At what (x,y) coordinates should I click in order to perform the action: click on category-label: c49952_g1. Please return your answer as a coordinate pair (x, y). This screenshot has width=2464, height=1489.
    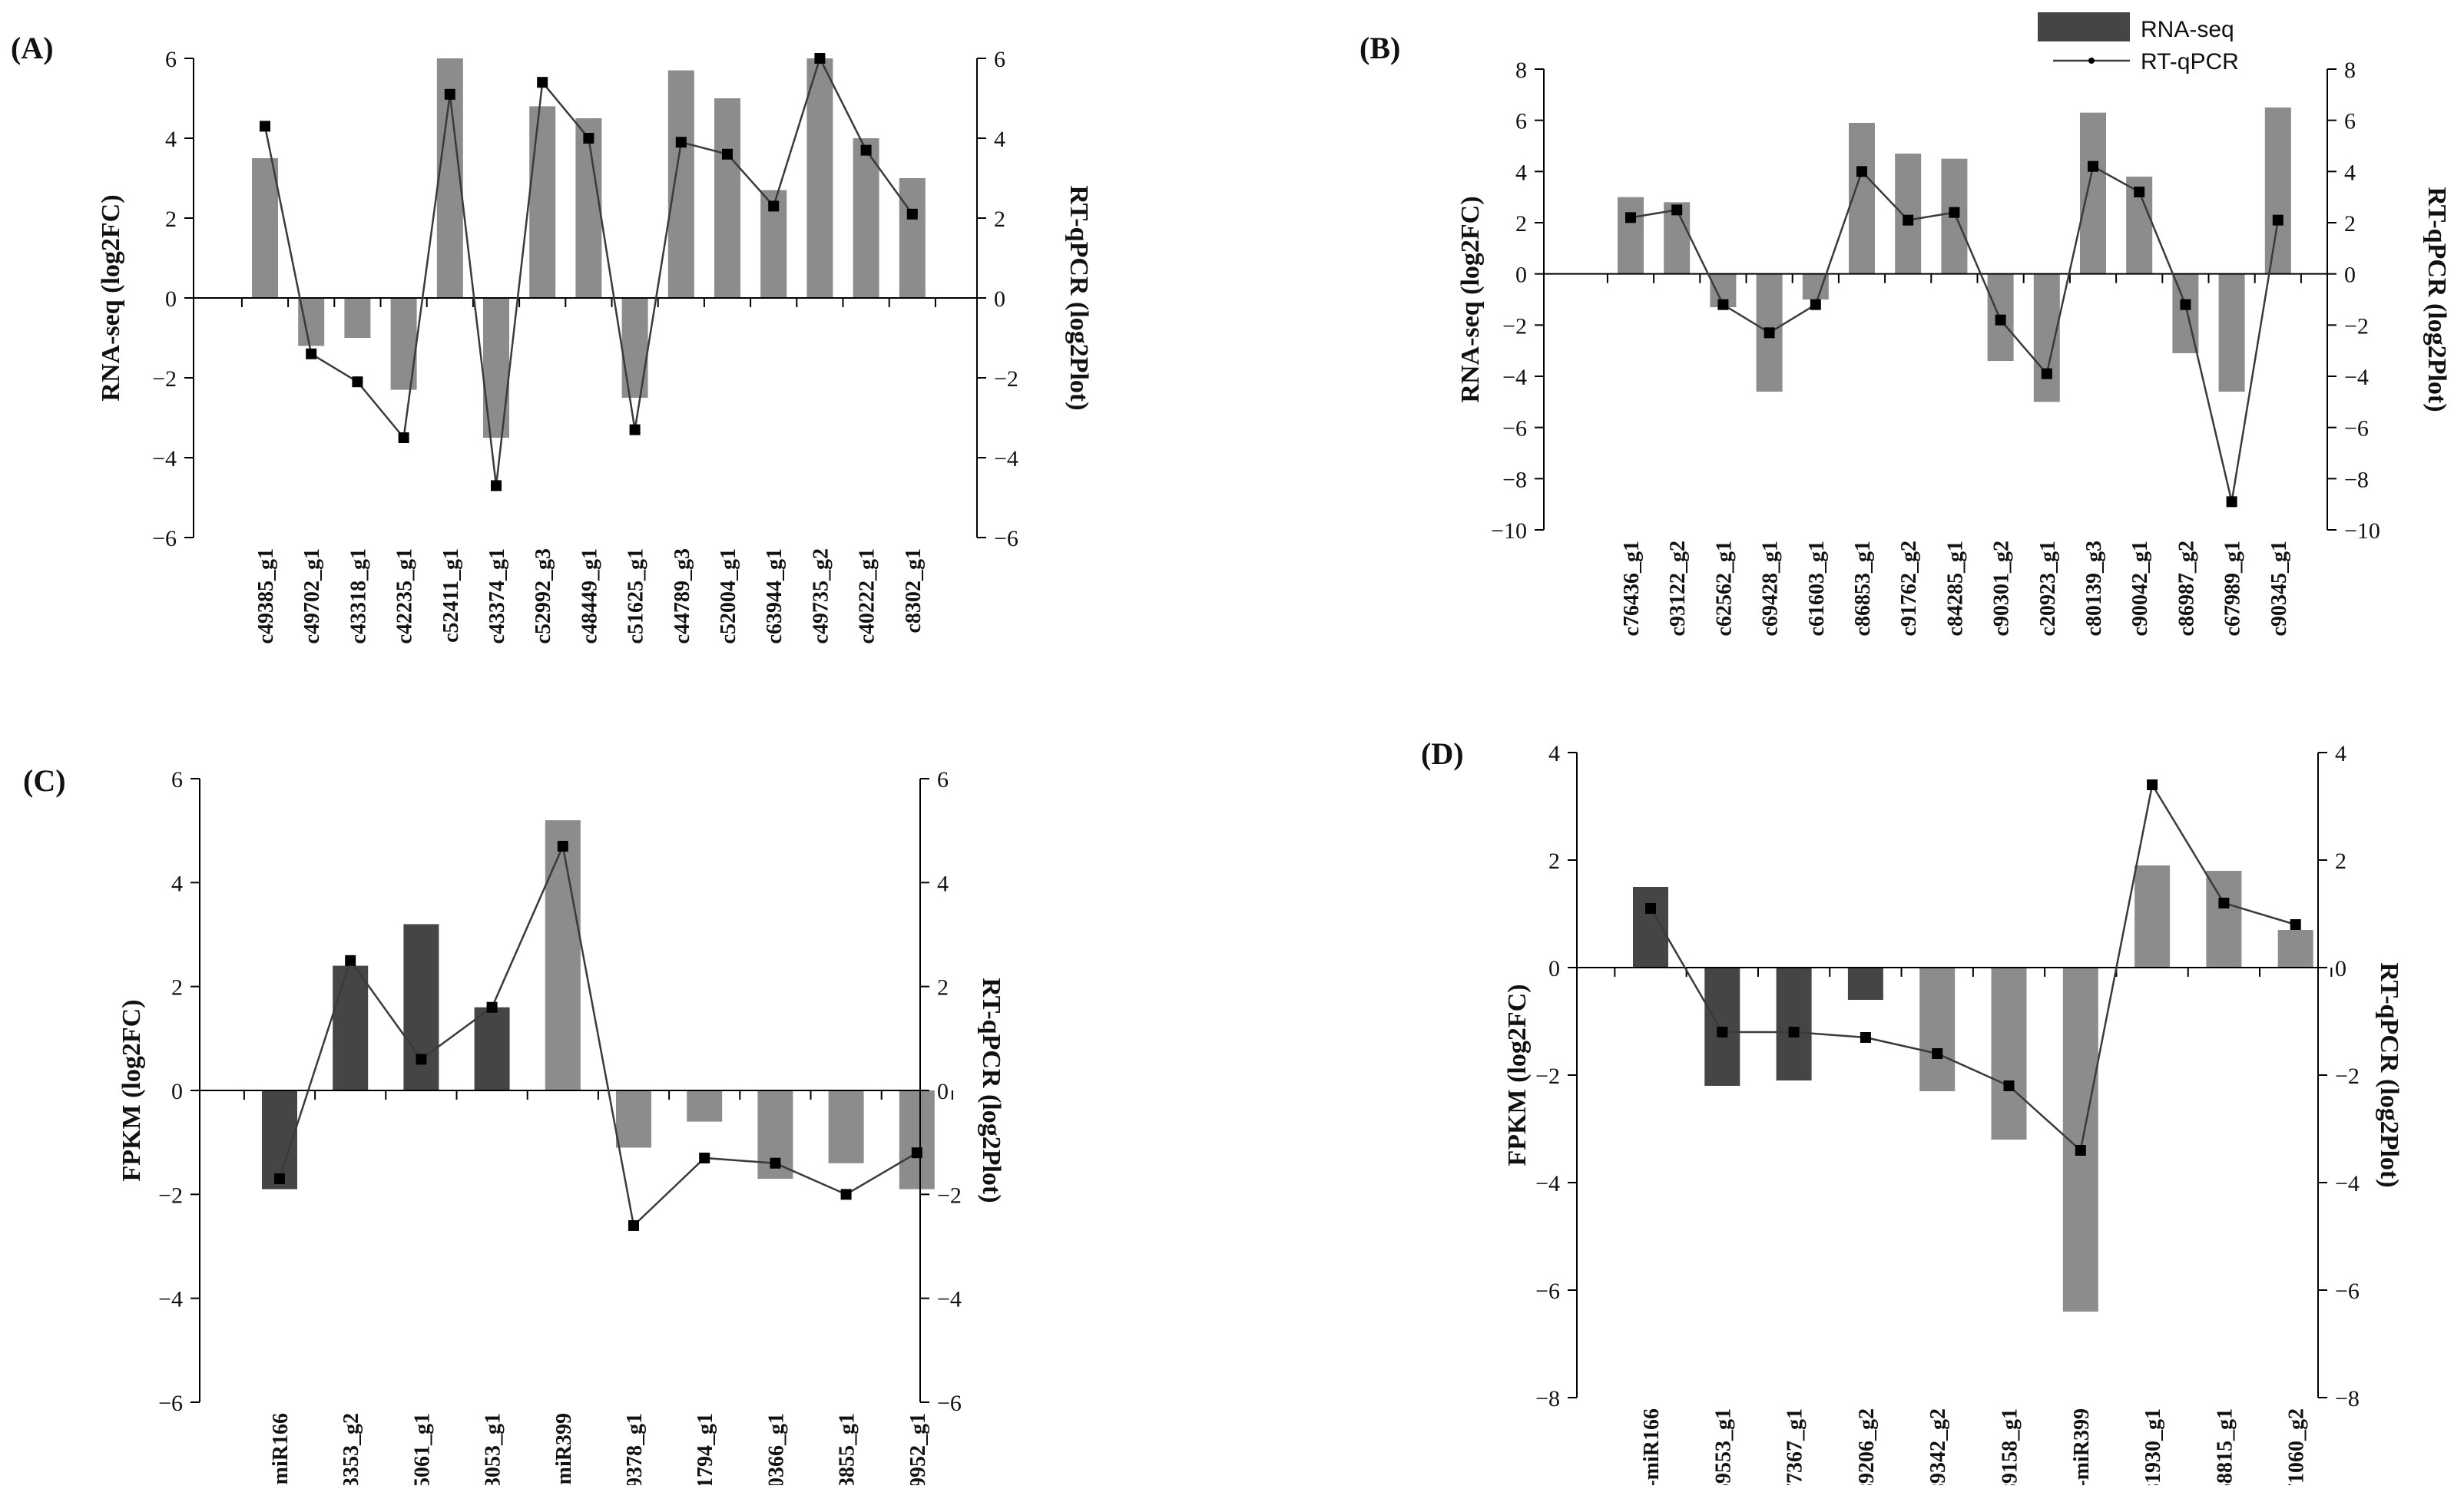
    Looking at the image, I should click on (918, 1449).